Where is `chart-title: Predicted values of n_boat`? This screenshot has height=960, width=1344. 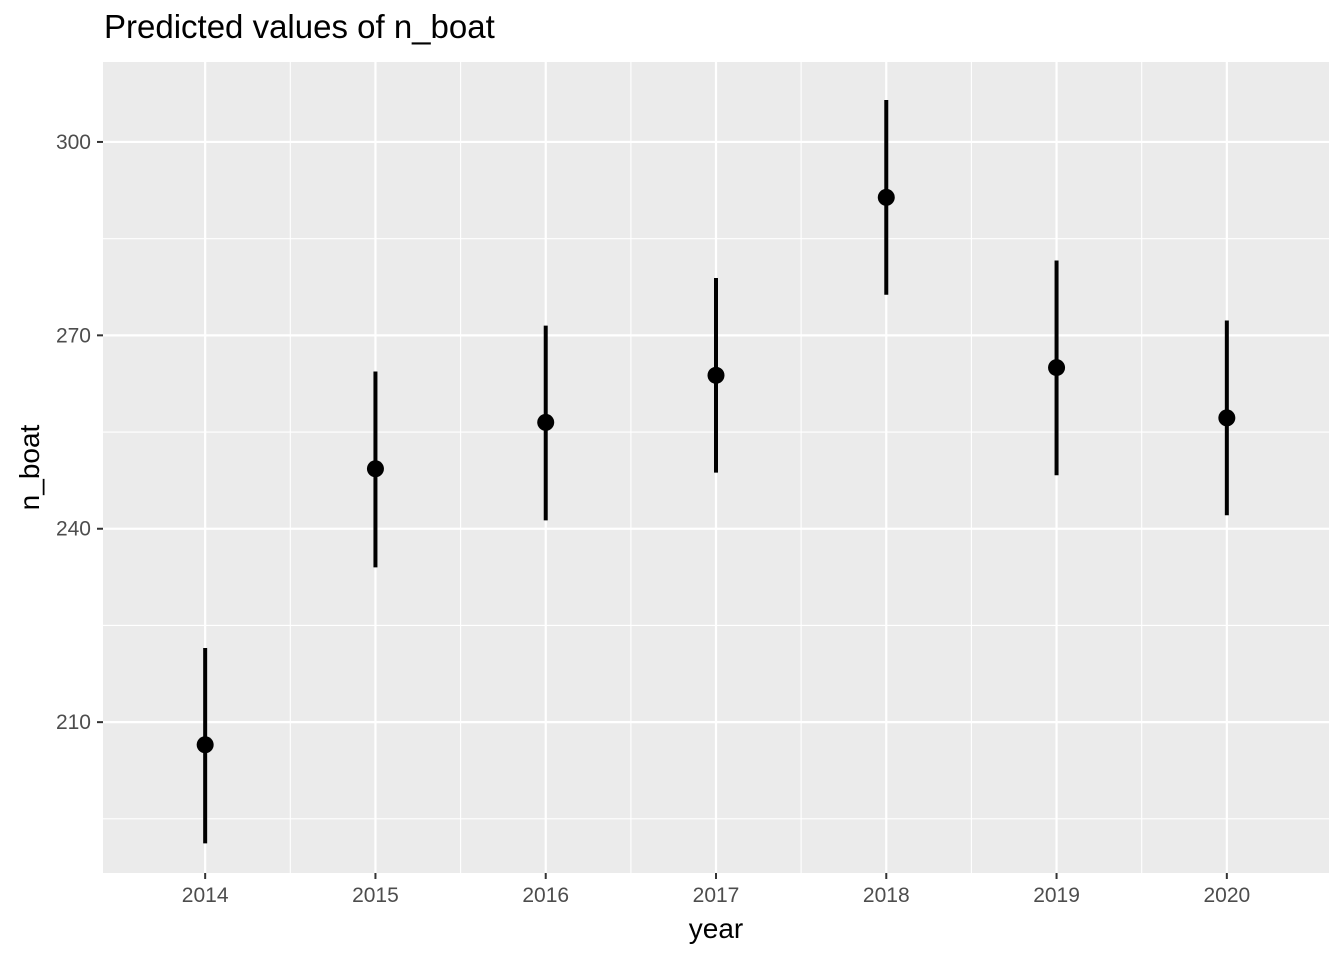
chart-title: Predicted values of n_boat is located at coordinates (299, 26).